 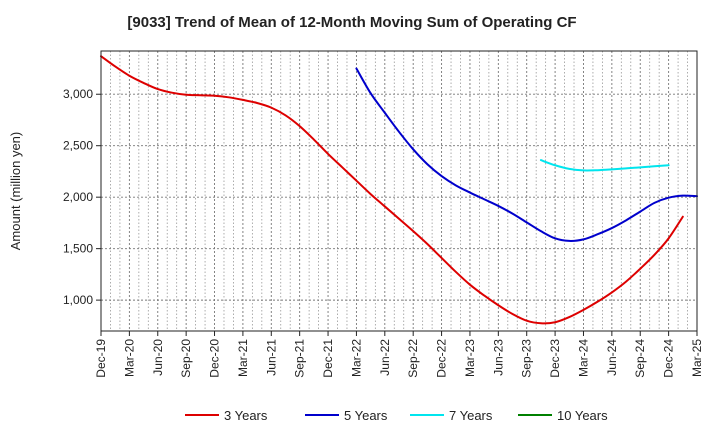 I want to click on x-tick-label: Dec-24, so click(x=669, y=358).